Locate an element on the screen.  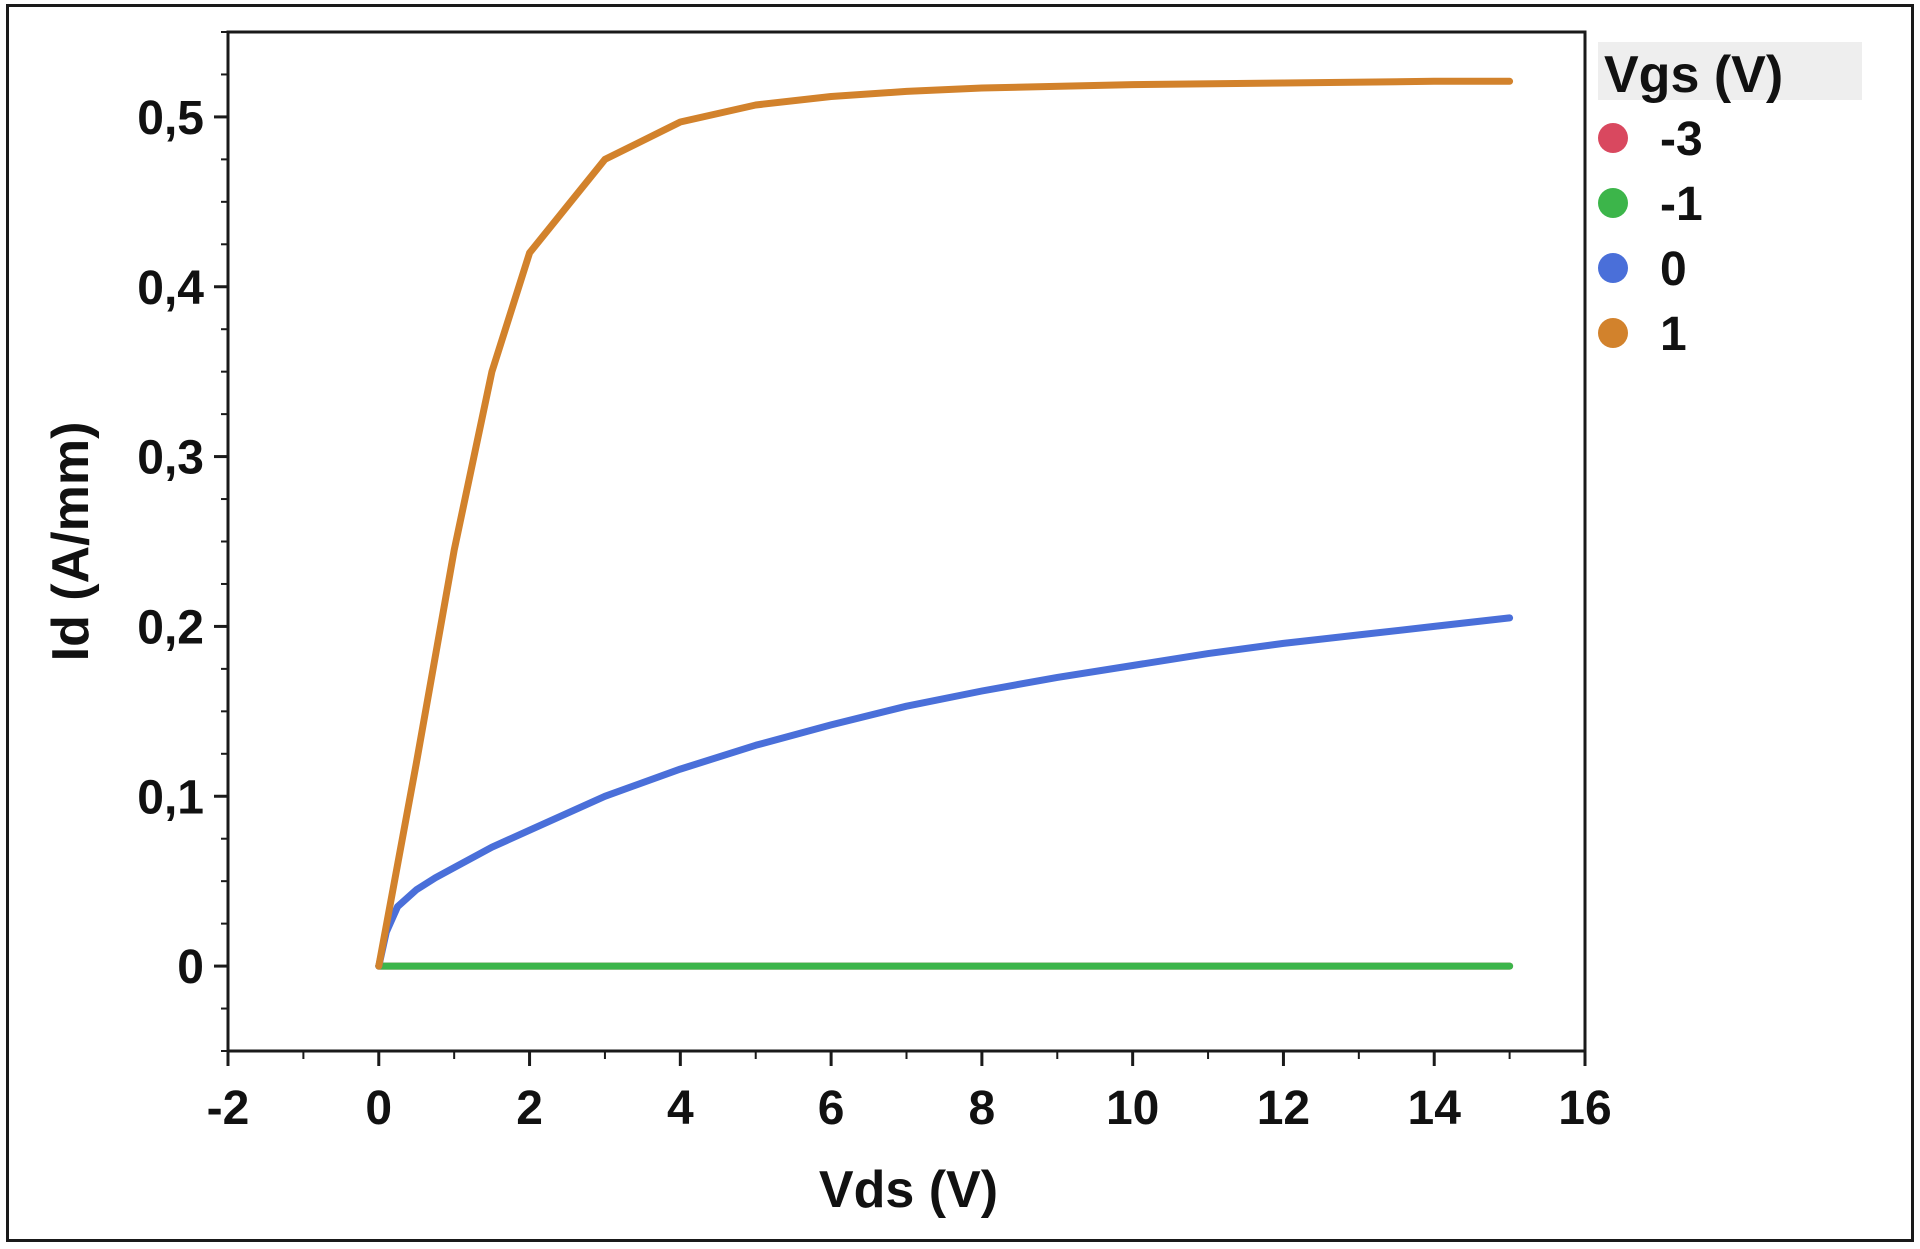
x-tick-label: 8 is located at coordinates (982, 1108).